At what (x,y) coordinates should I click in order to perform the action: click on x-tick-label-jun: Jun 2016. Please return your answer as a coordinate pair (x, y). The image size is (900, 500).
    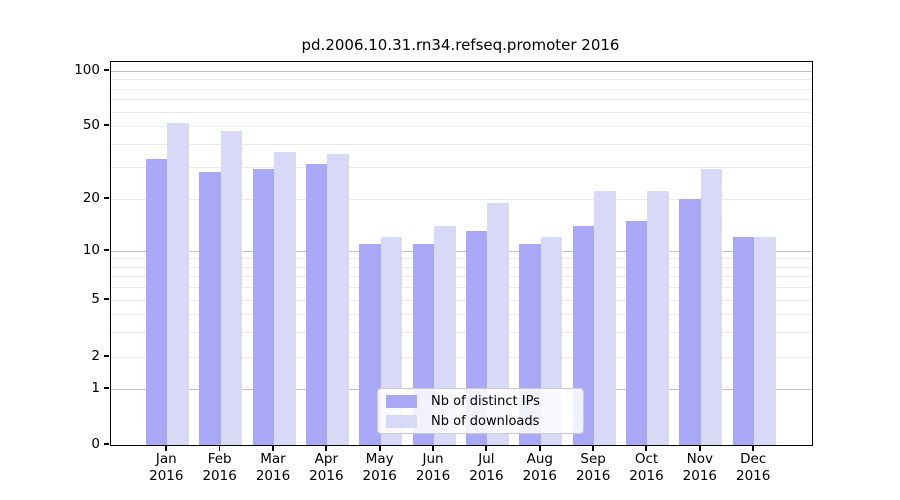
    Looking at the image, I should click on (433, 468).